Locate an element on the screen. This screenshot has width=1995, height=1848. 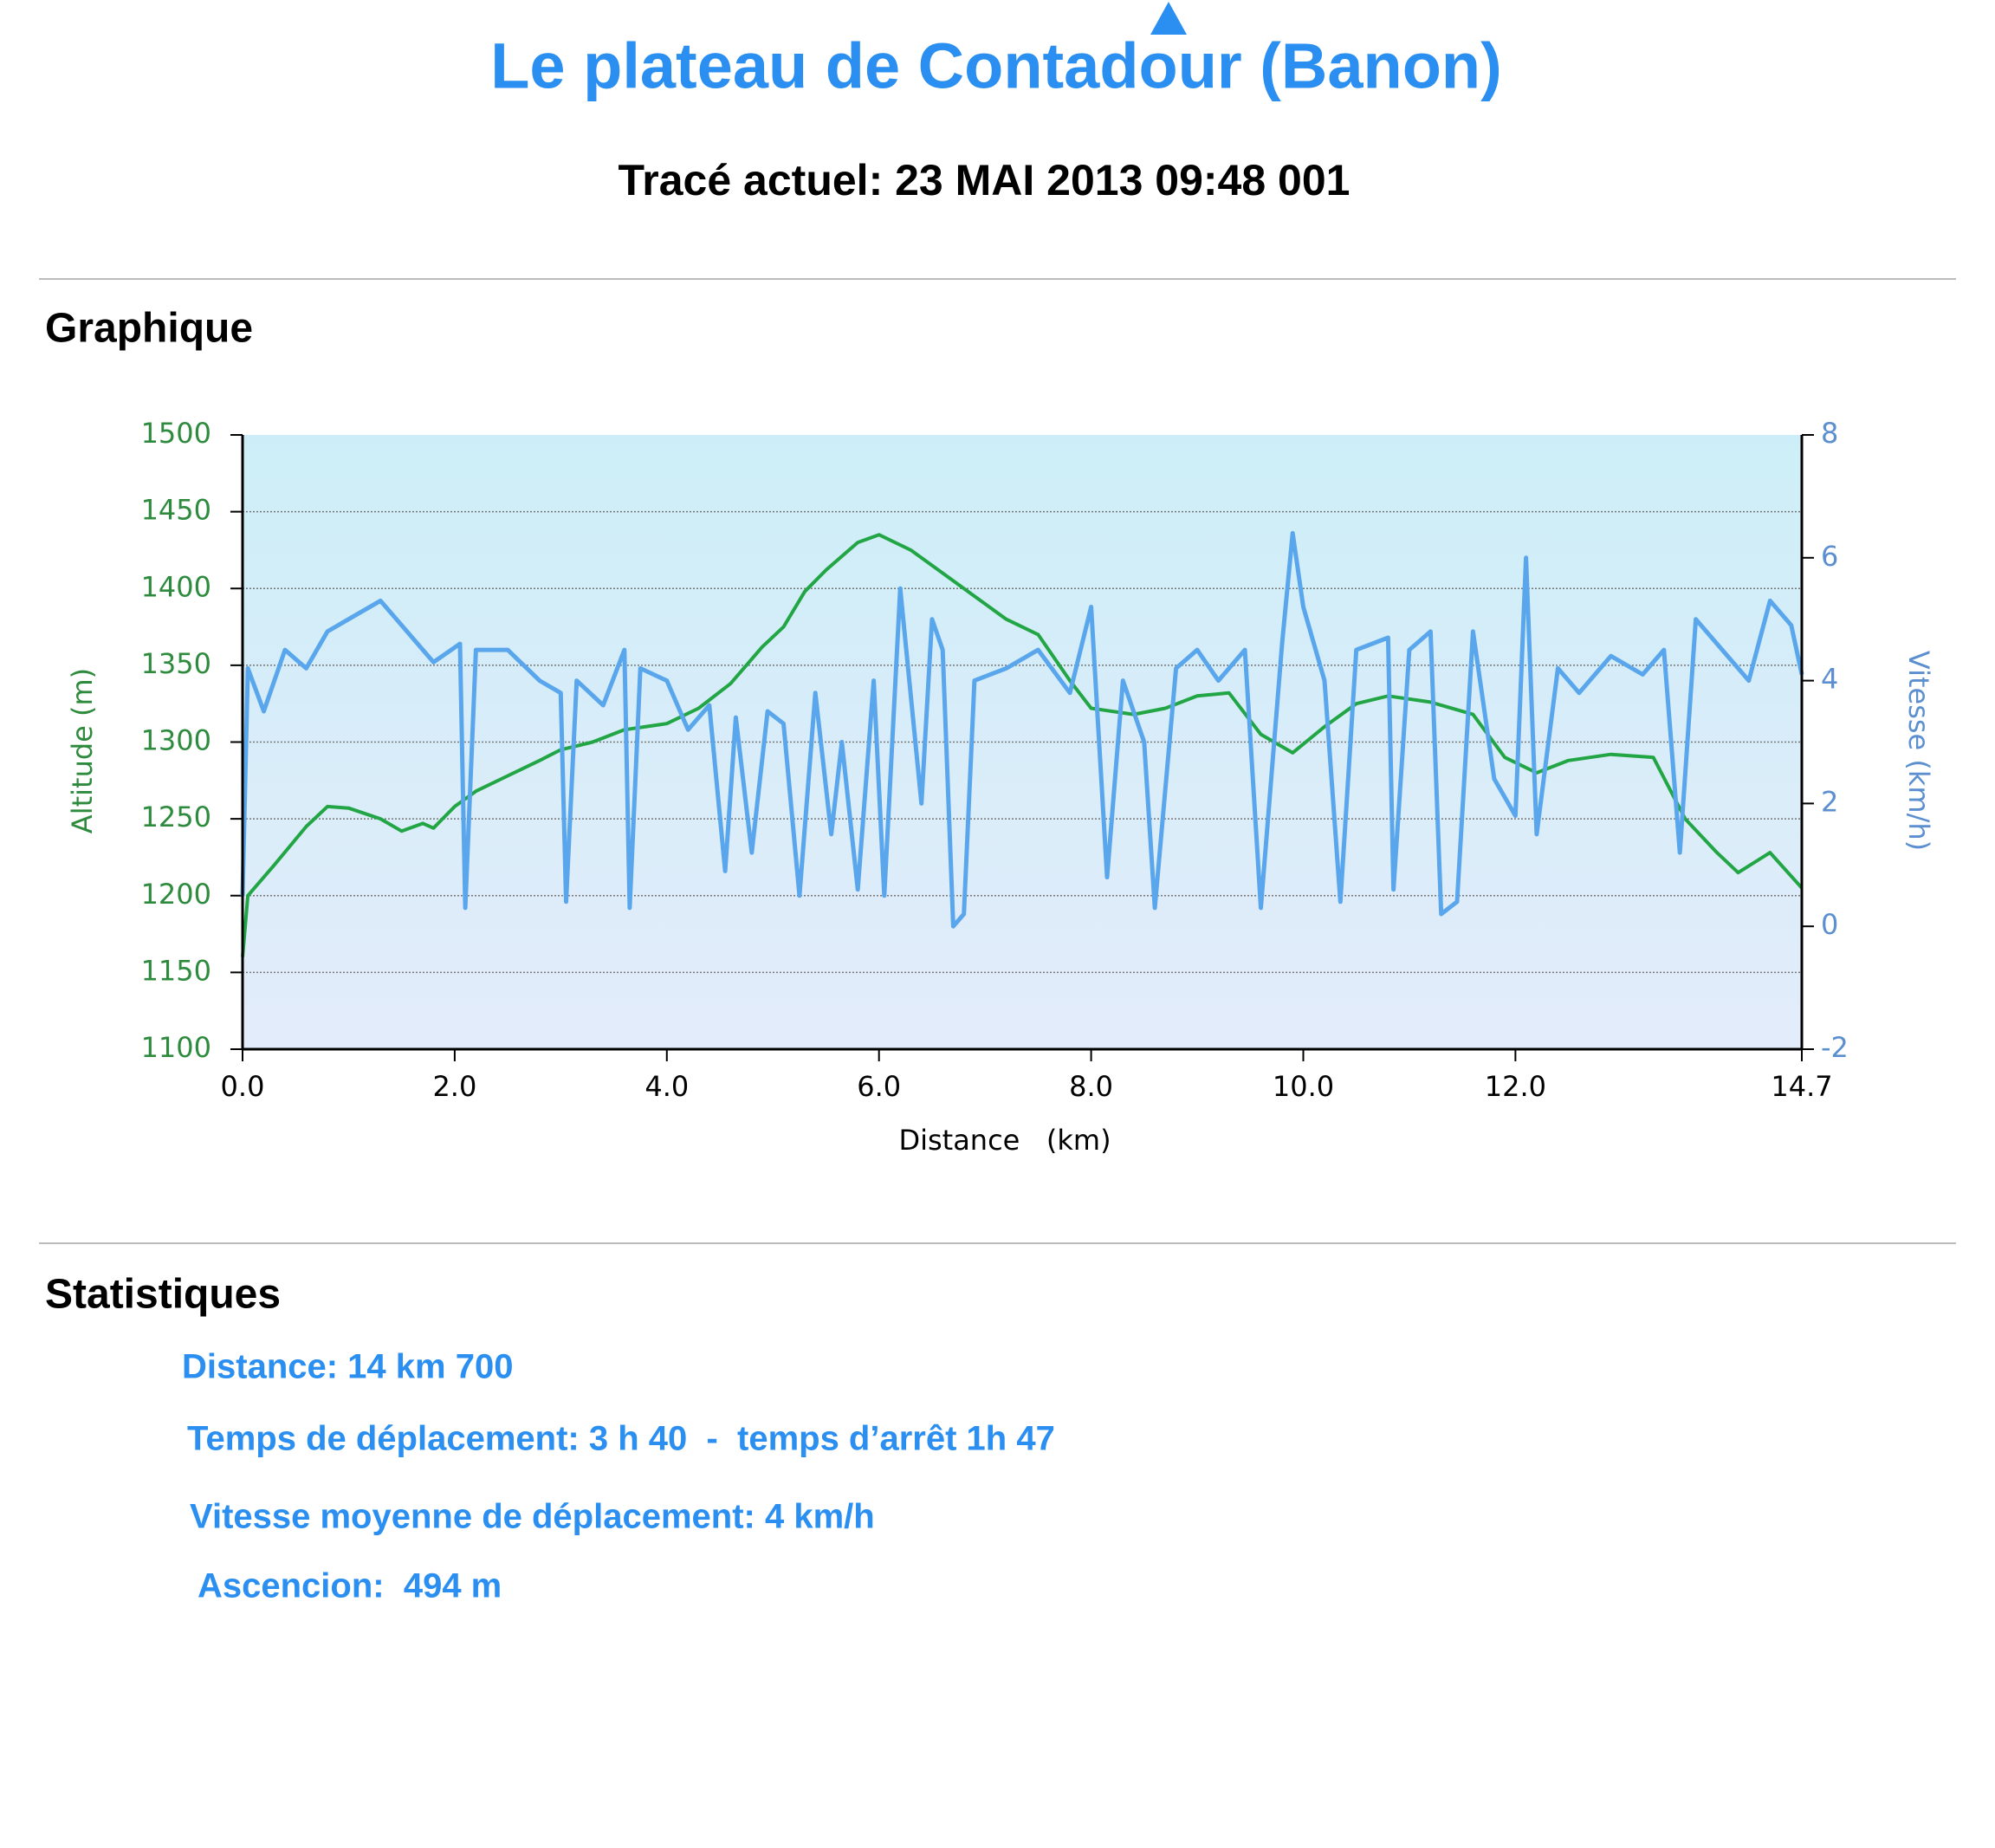
y-tick-label: 1150 is located at coordinates (176, 971).